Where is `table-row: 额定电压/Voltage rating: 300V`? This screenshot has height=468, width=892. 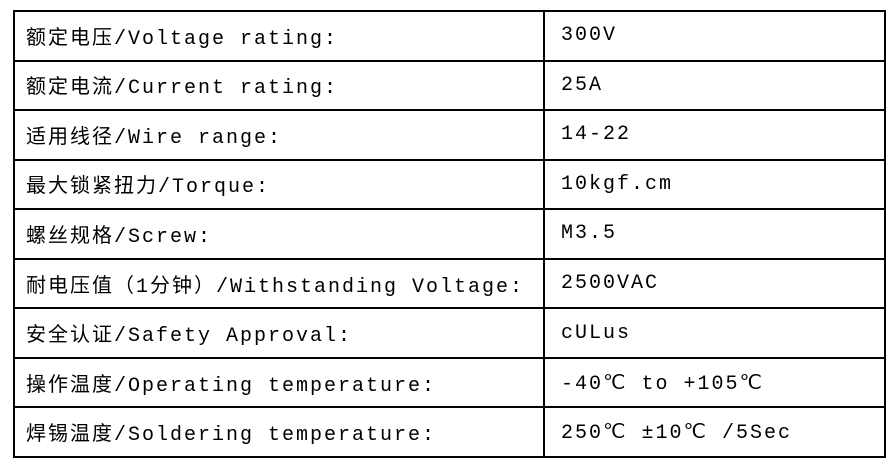 table-row: 额定电压/Voltage rating: 300V is located at coordinates (449, 36).